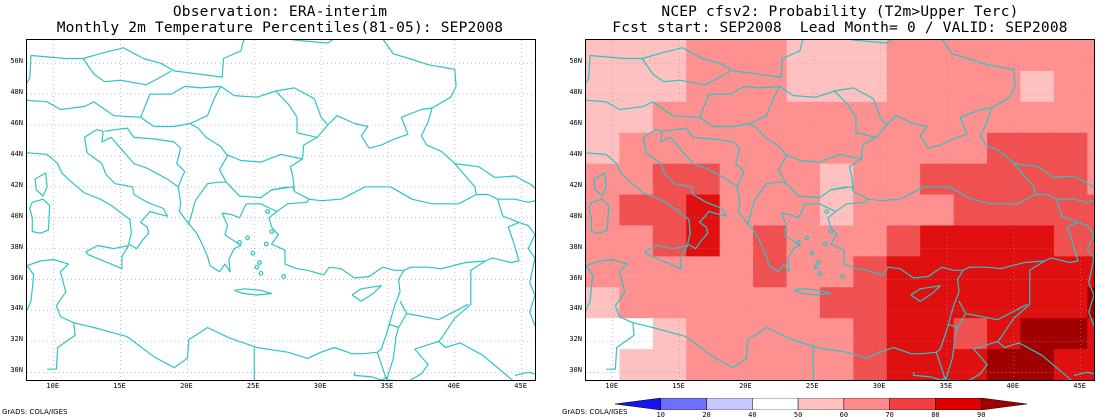 The height and width of the screenshot is (420, 1120). I want to click on lat-label: 30N, so click(16, 370).